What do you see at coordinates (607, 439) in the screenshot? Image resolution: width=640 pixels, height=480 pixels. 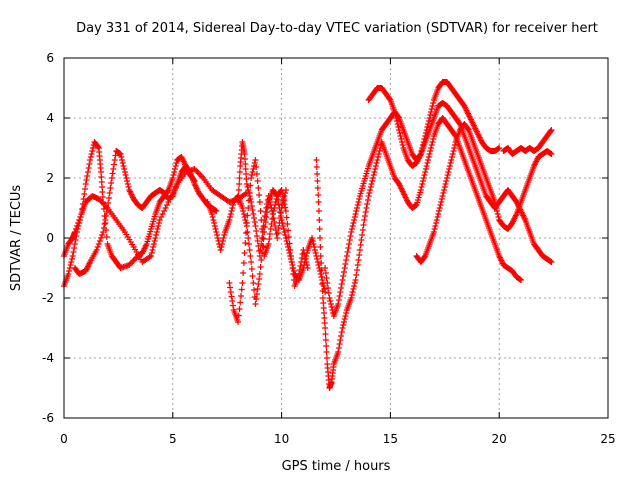 I see `x-tick-label: 25` at bounding box center [607, 439].